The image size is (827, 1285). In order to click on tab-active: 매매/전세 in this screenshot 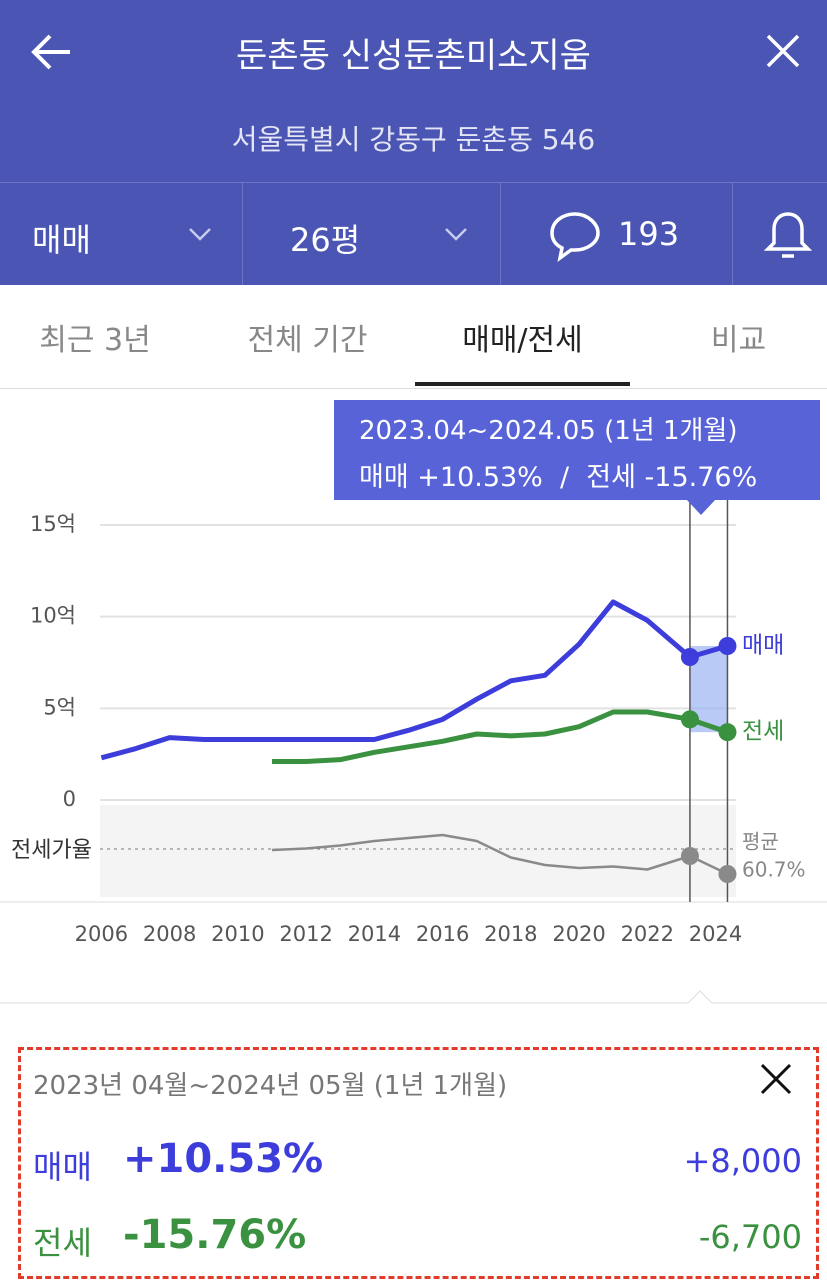, I will do `click(522, 340)`.